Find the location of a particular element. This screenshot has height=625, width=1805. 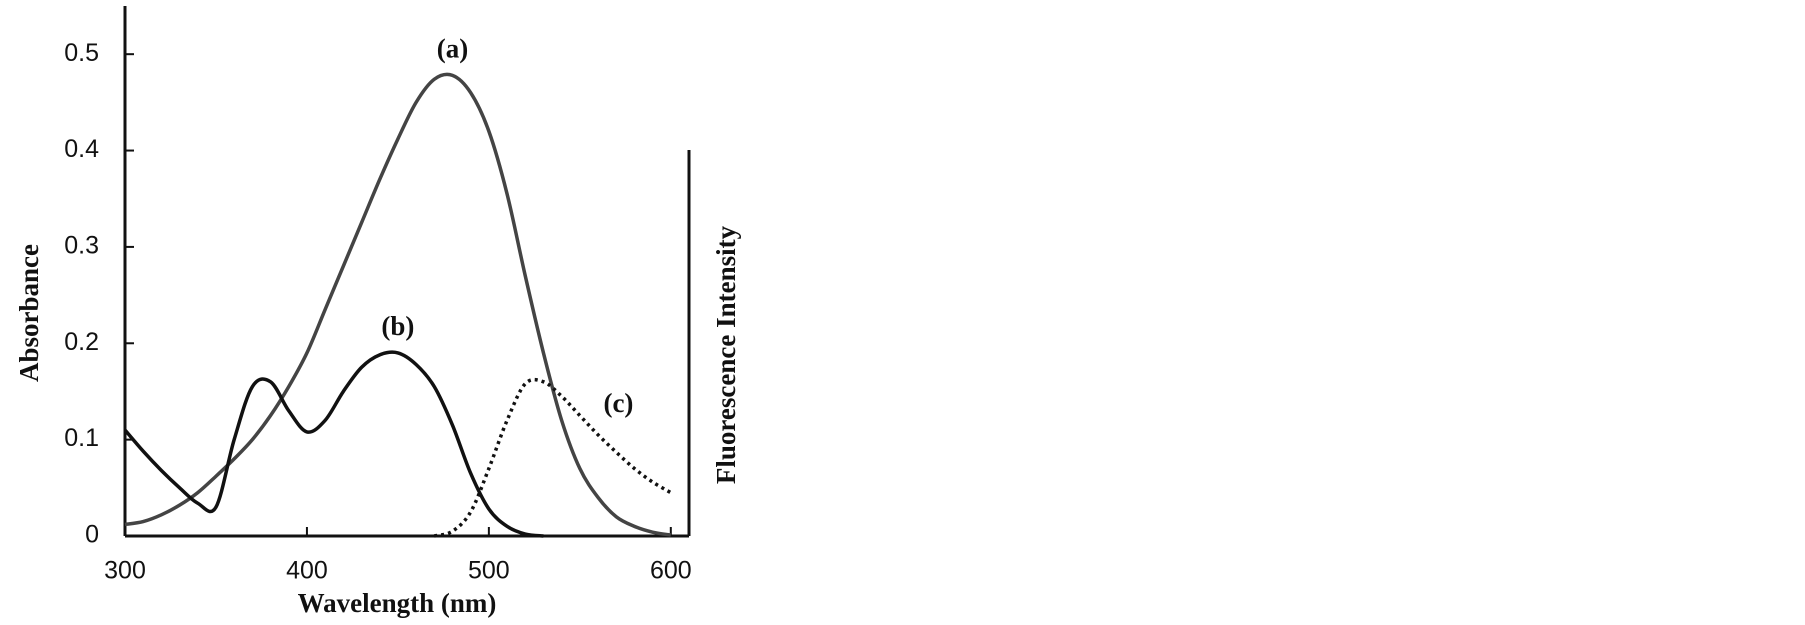

x-tick-label: 600 is located at coordinates (671, 571).